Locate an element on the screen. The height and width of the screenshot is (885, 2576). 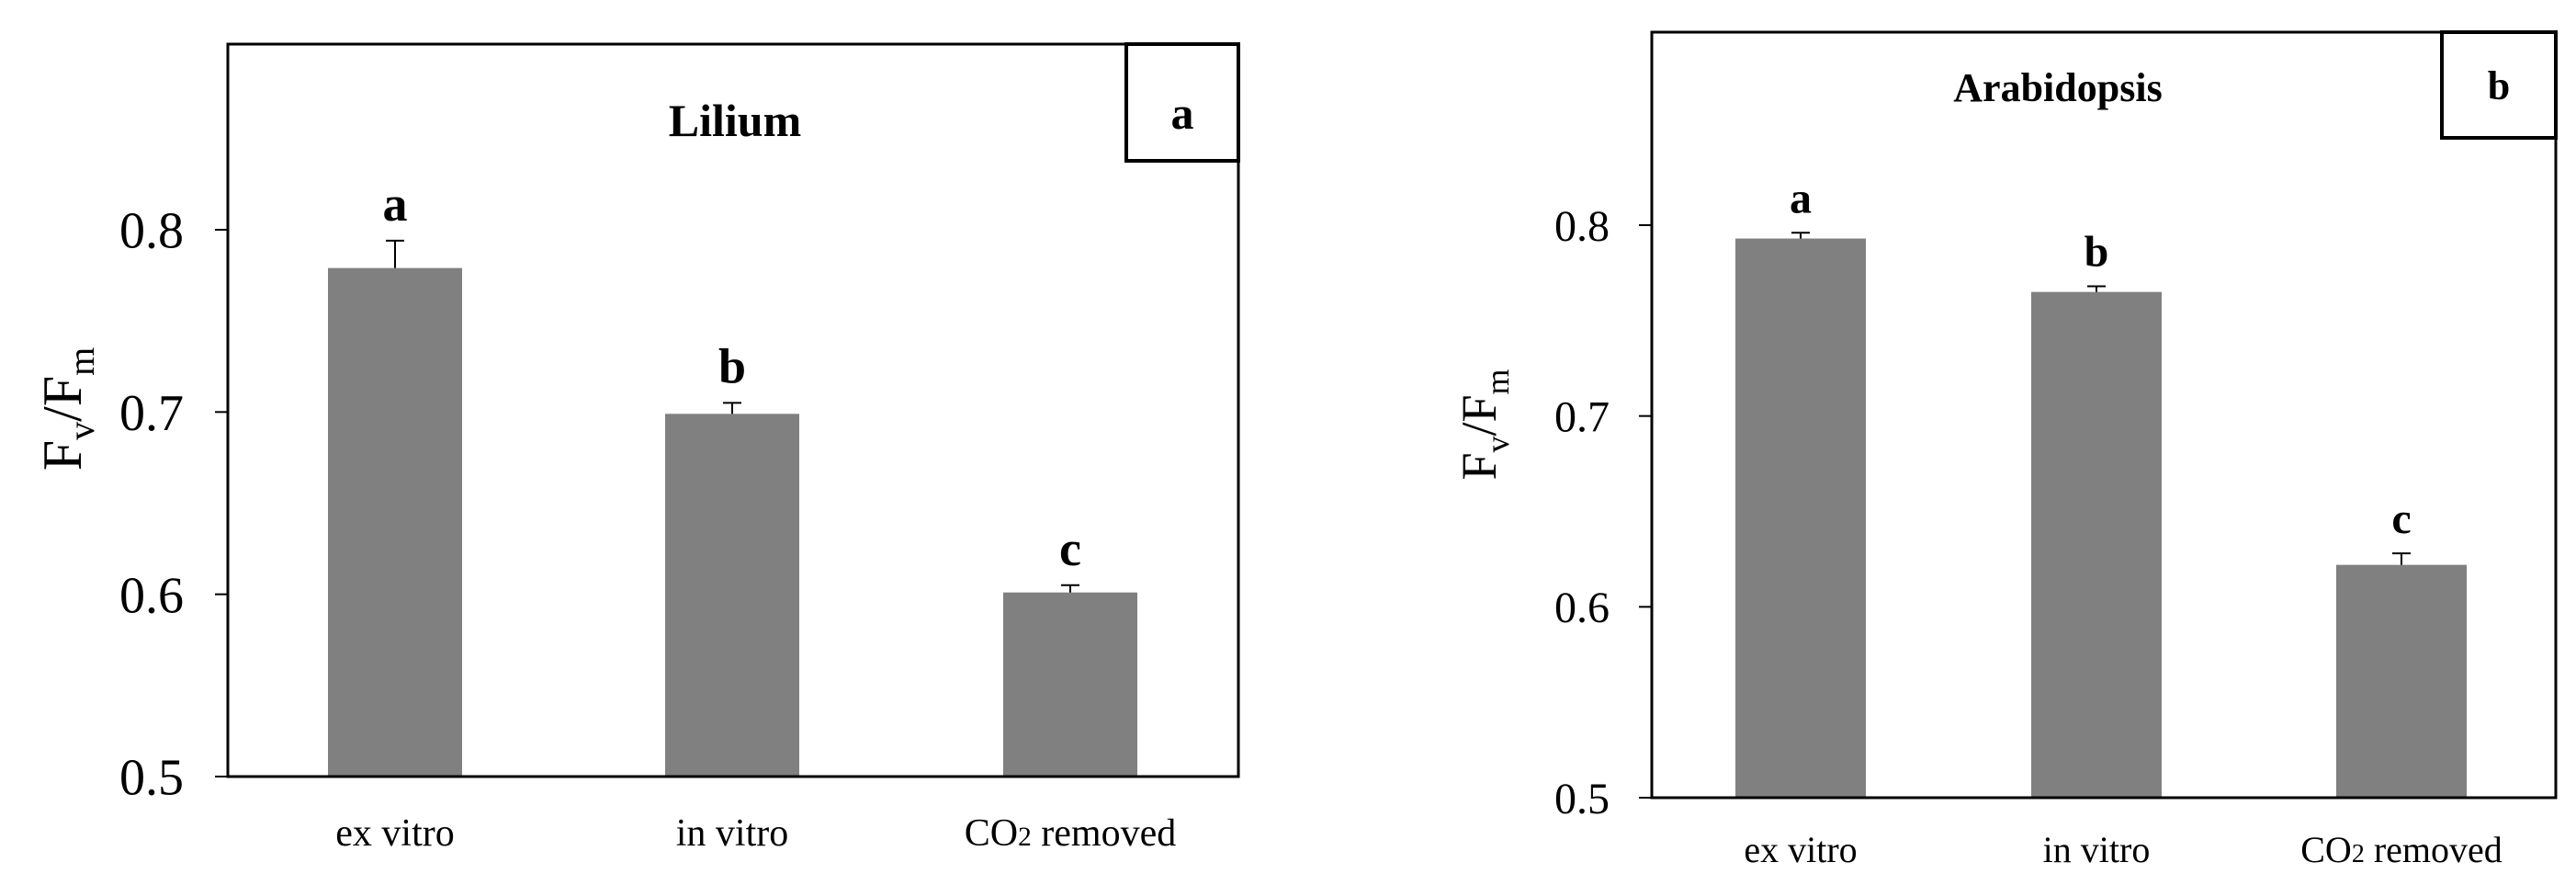
chart-title: Arabidopsis is located at coordinates (2057, 87).